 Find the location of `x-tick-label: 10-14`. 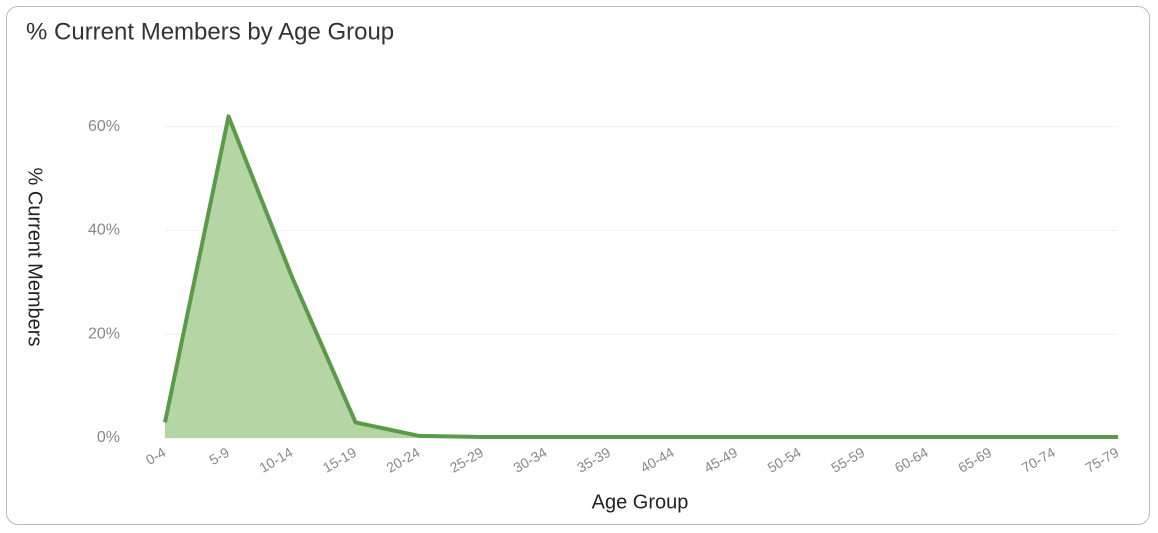

x-tick-label: 10-14 is located at coordinates (275, 460).